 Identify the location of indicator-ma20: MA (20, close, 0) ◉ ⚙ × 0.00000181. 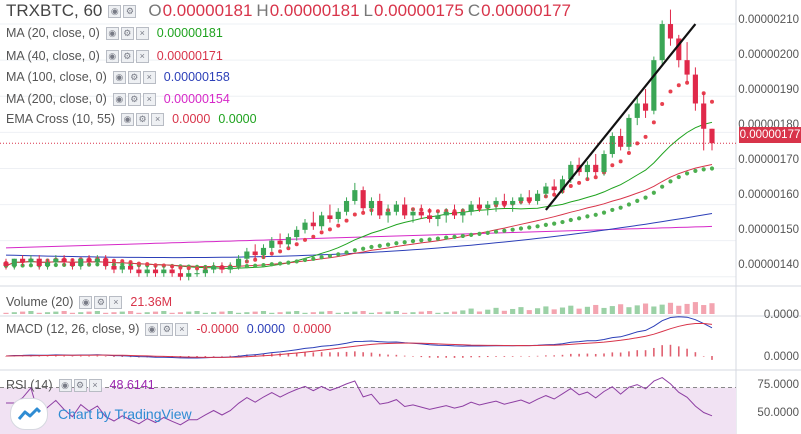
(118, 33).